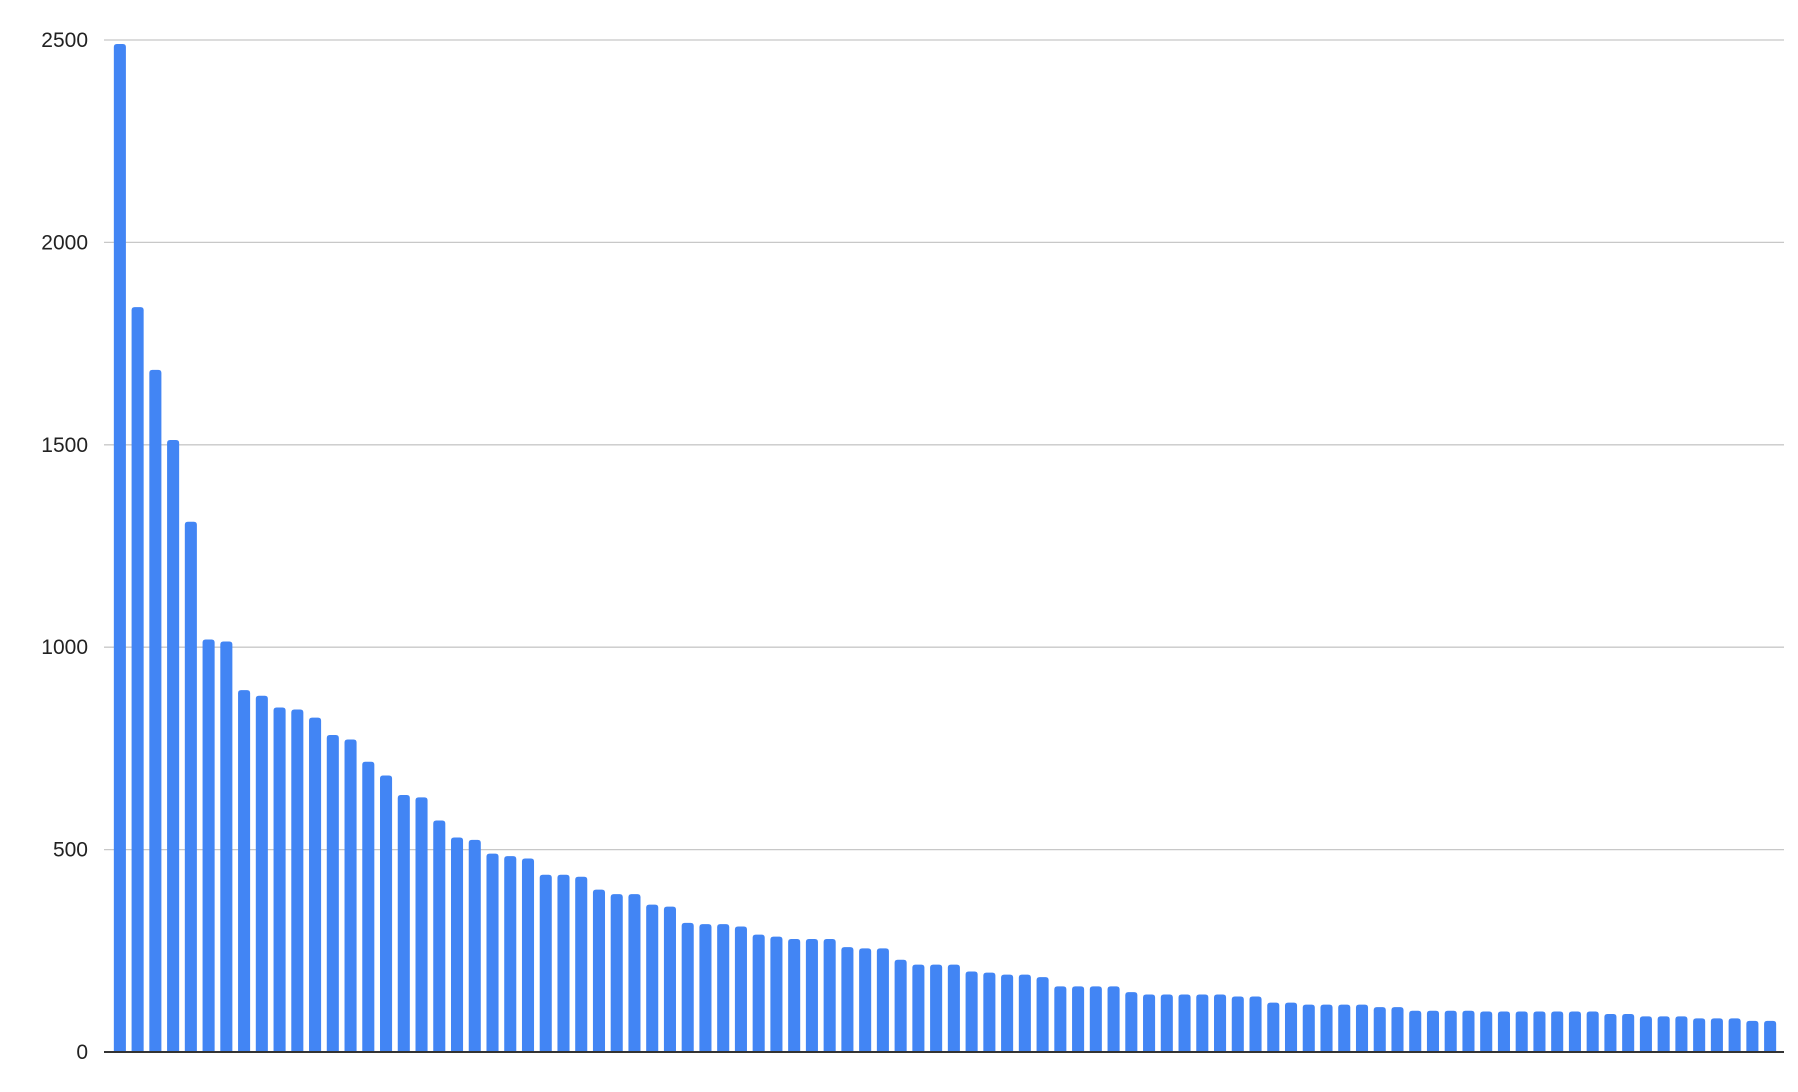 Image resolution: width=1798 pixels, height=1092 pixels. I want to click on y-tick-label: 1000, so click(64, 647).